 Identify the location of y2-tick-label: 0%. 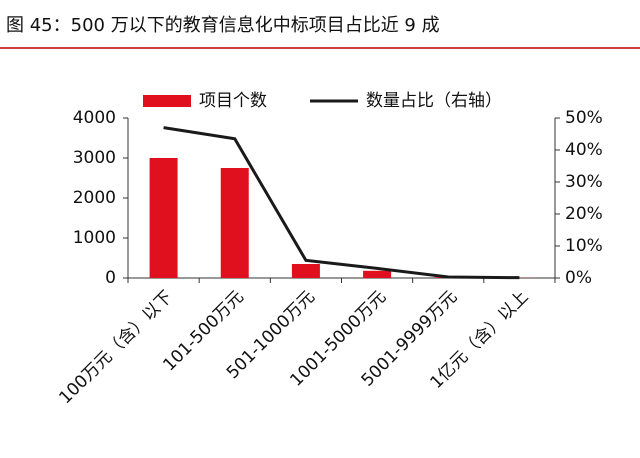
(578, 278).